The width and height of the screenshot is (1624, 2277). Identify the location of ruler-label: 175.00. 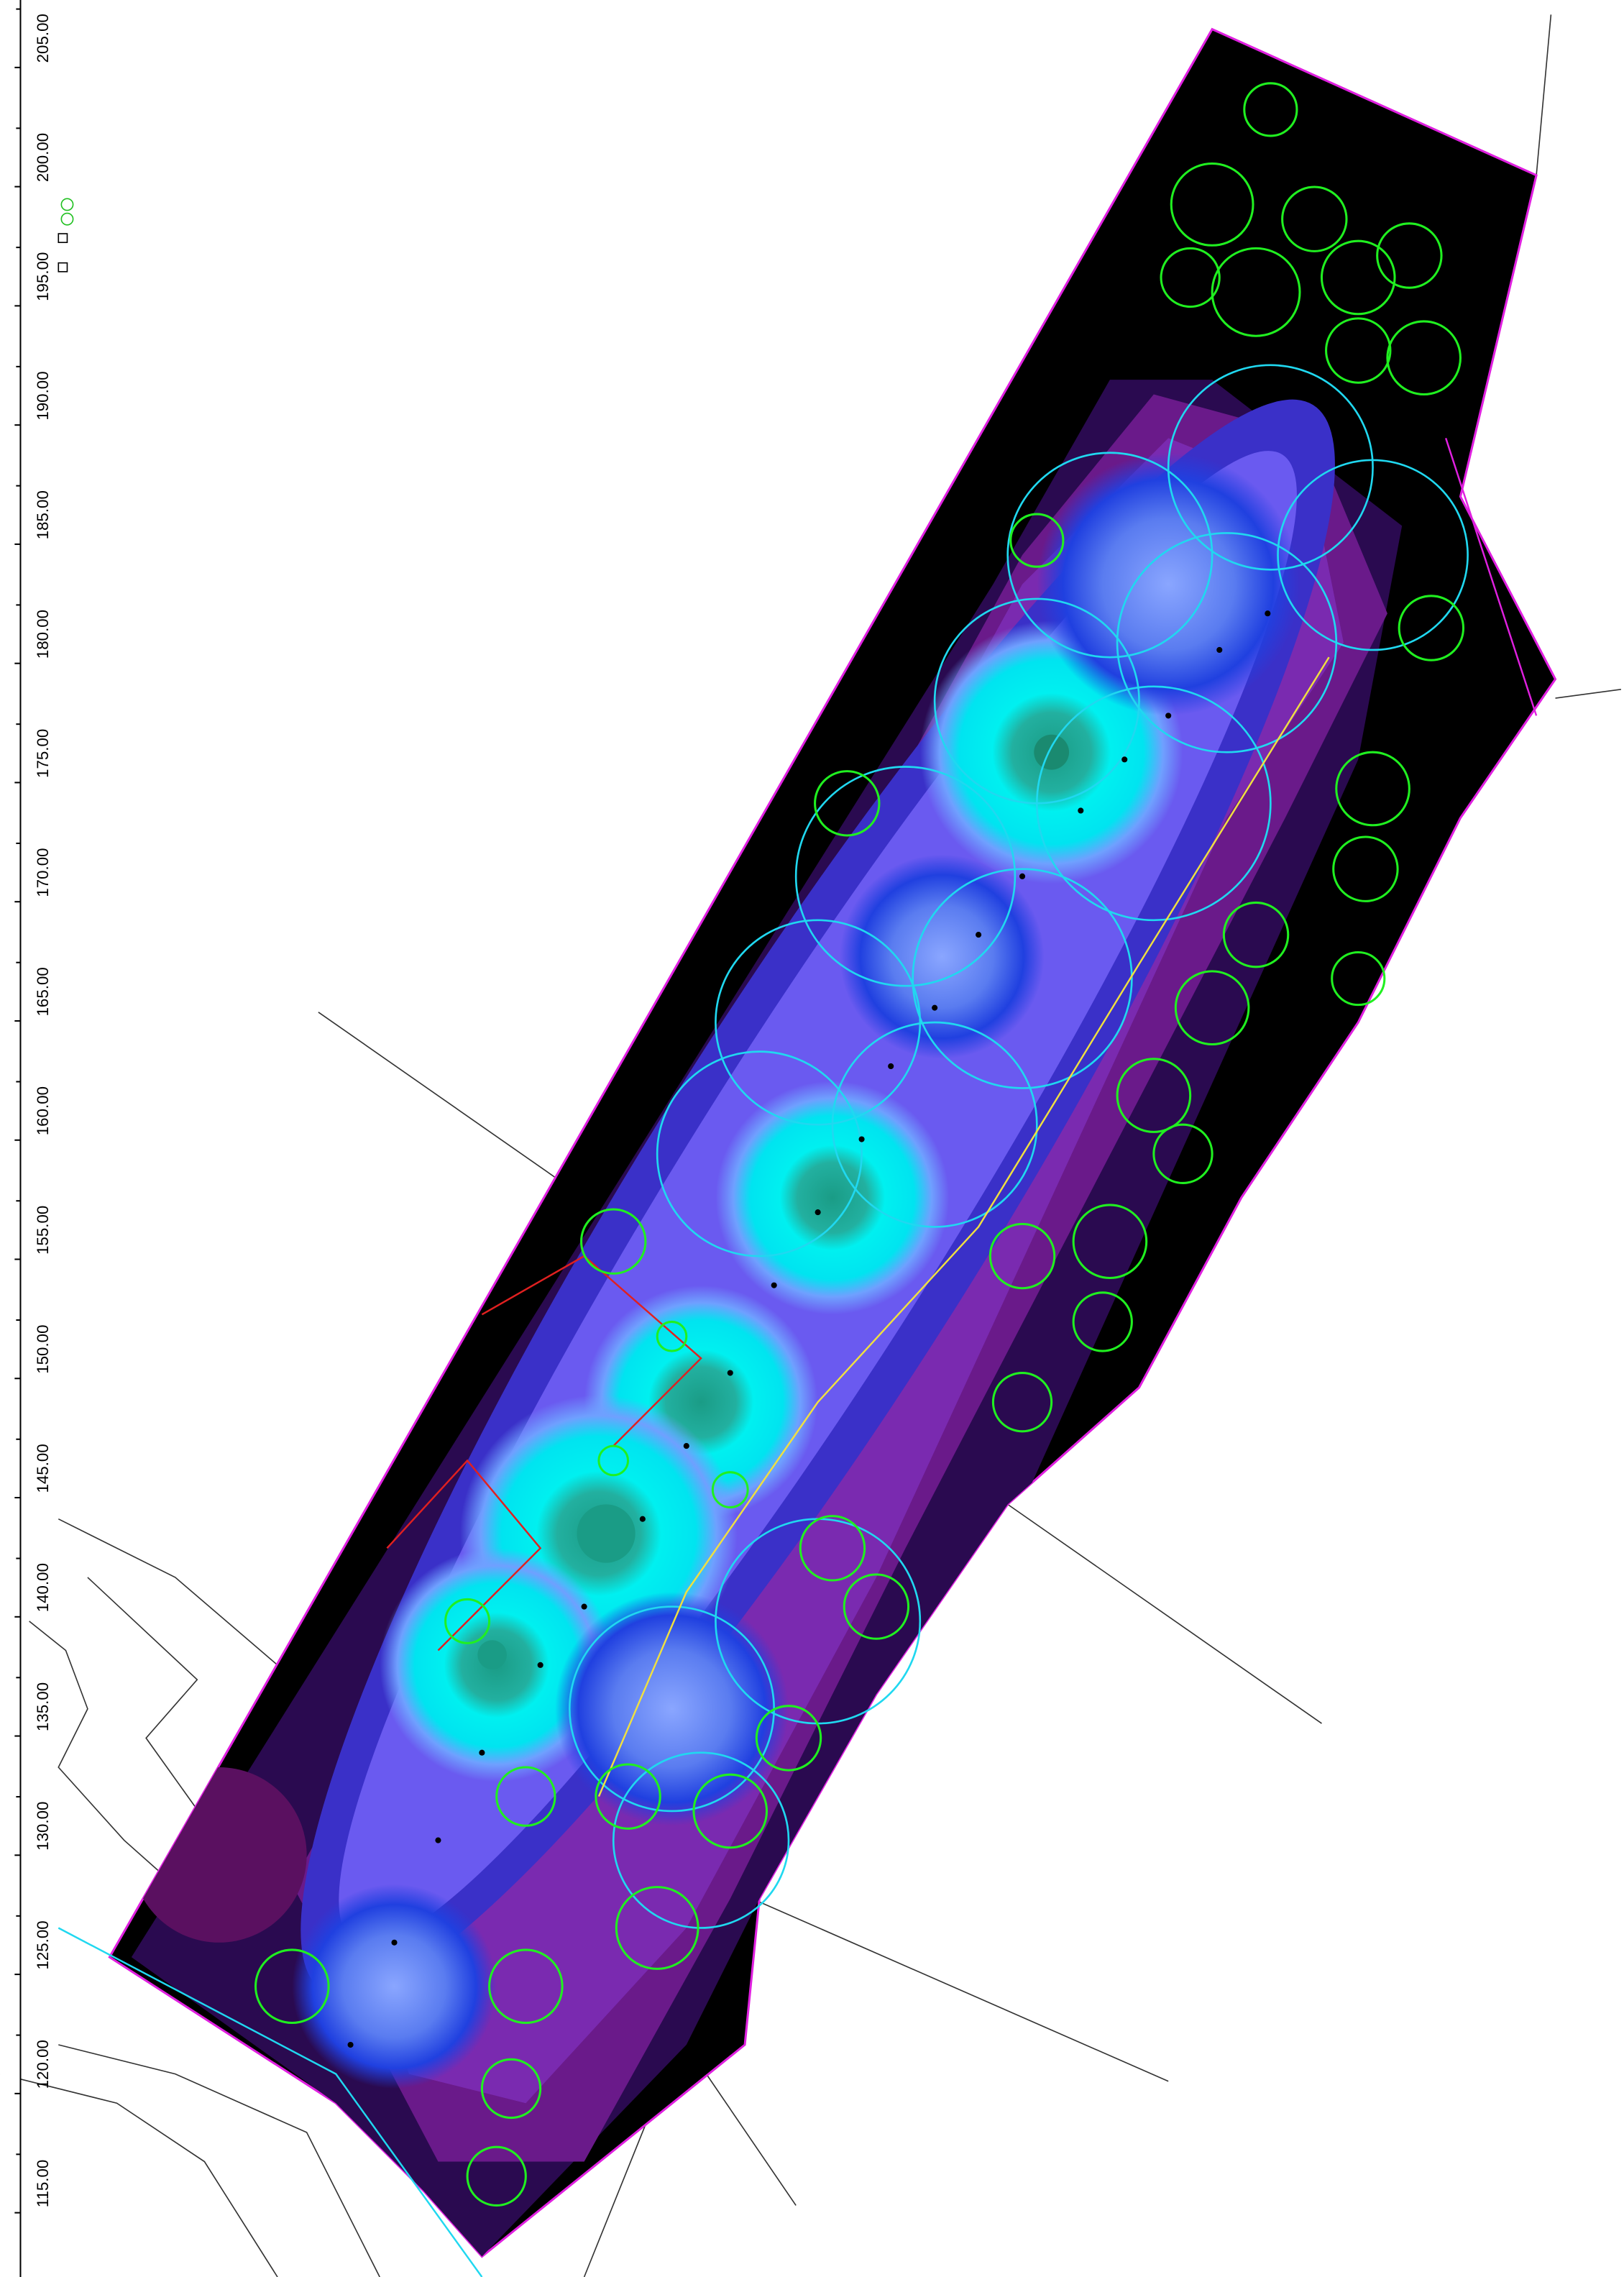
(43, 753).